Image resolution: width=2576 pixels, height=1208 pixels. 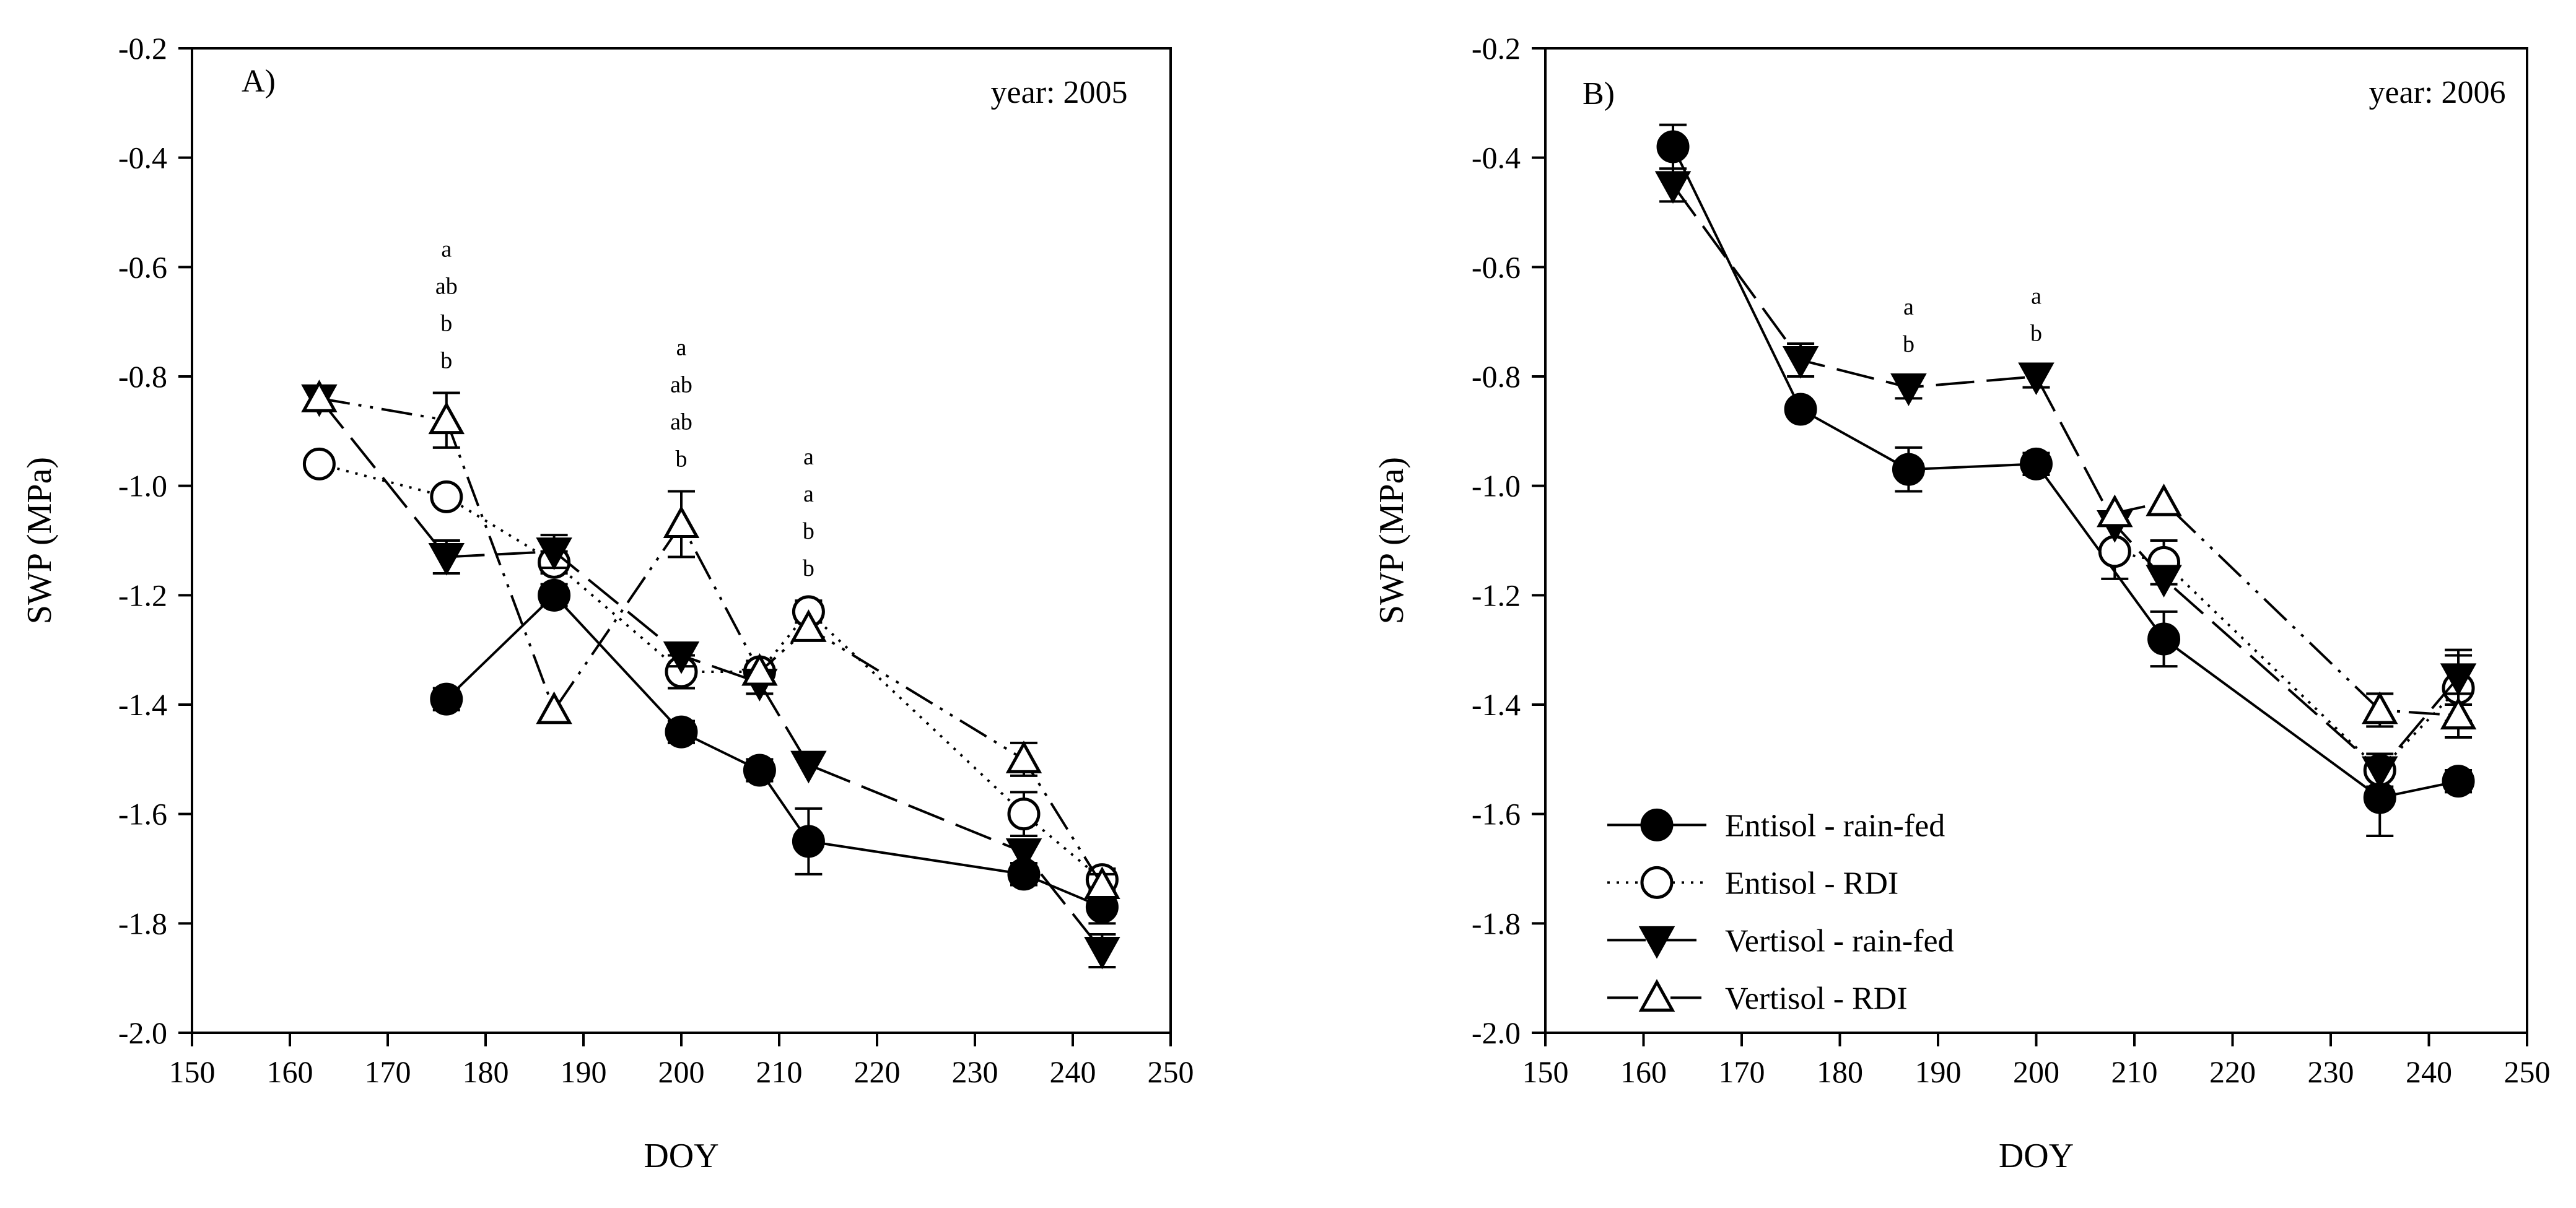 What do you see at coordinates (1835, 825) in the screenshot?
I see `legend-label: Entisol - rain-fed` at bounding box center [1835, 825].